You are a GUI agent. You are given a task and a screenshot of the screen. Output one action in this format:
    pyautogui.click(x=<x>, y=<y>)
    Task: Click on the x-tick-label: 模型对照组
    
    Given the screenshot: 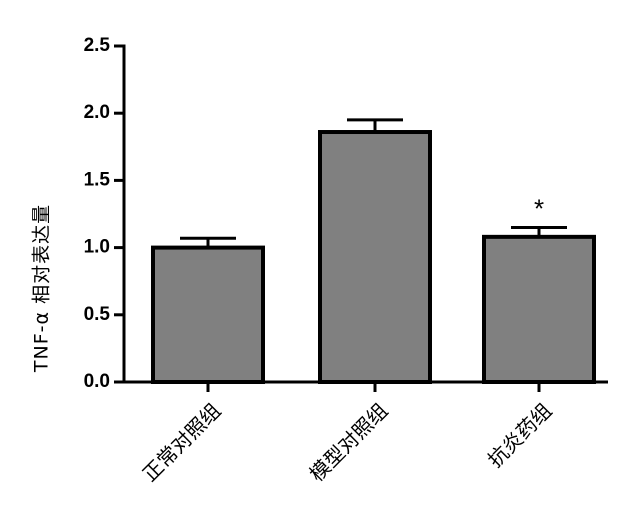 What is the action you would take?
    pyautogui.click(x=349, y=442)
    